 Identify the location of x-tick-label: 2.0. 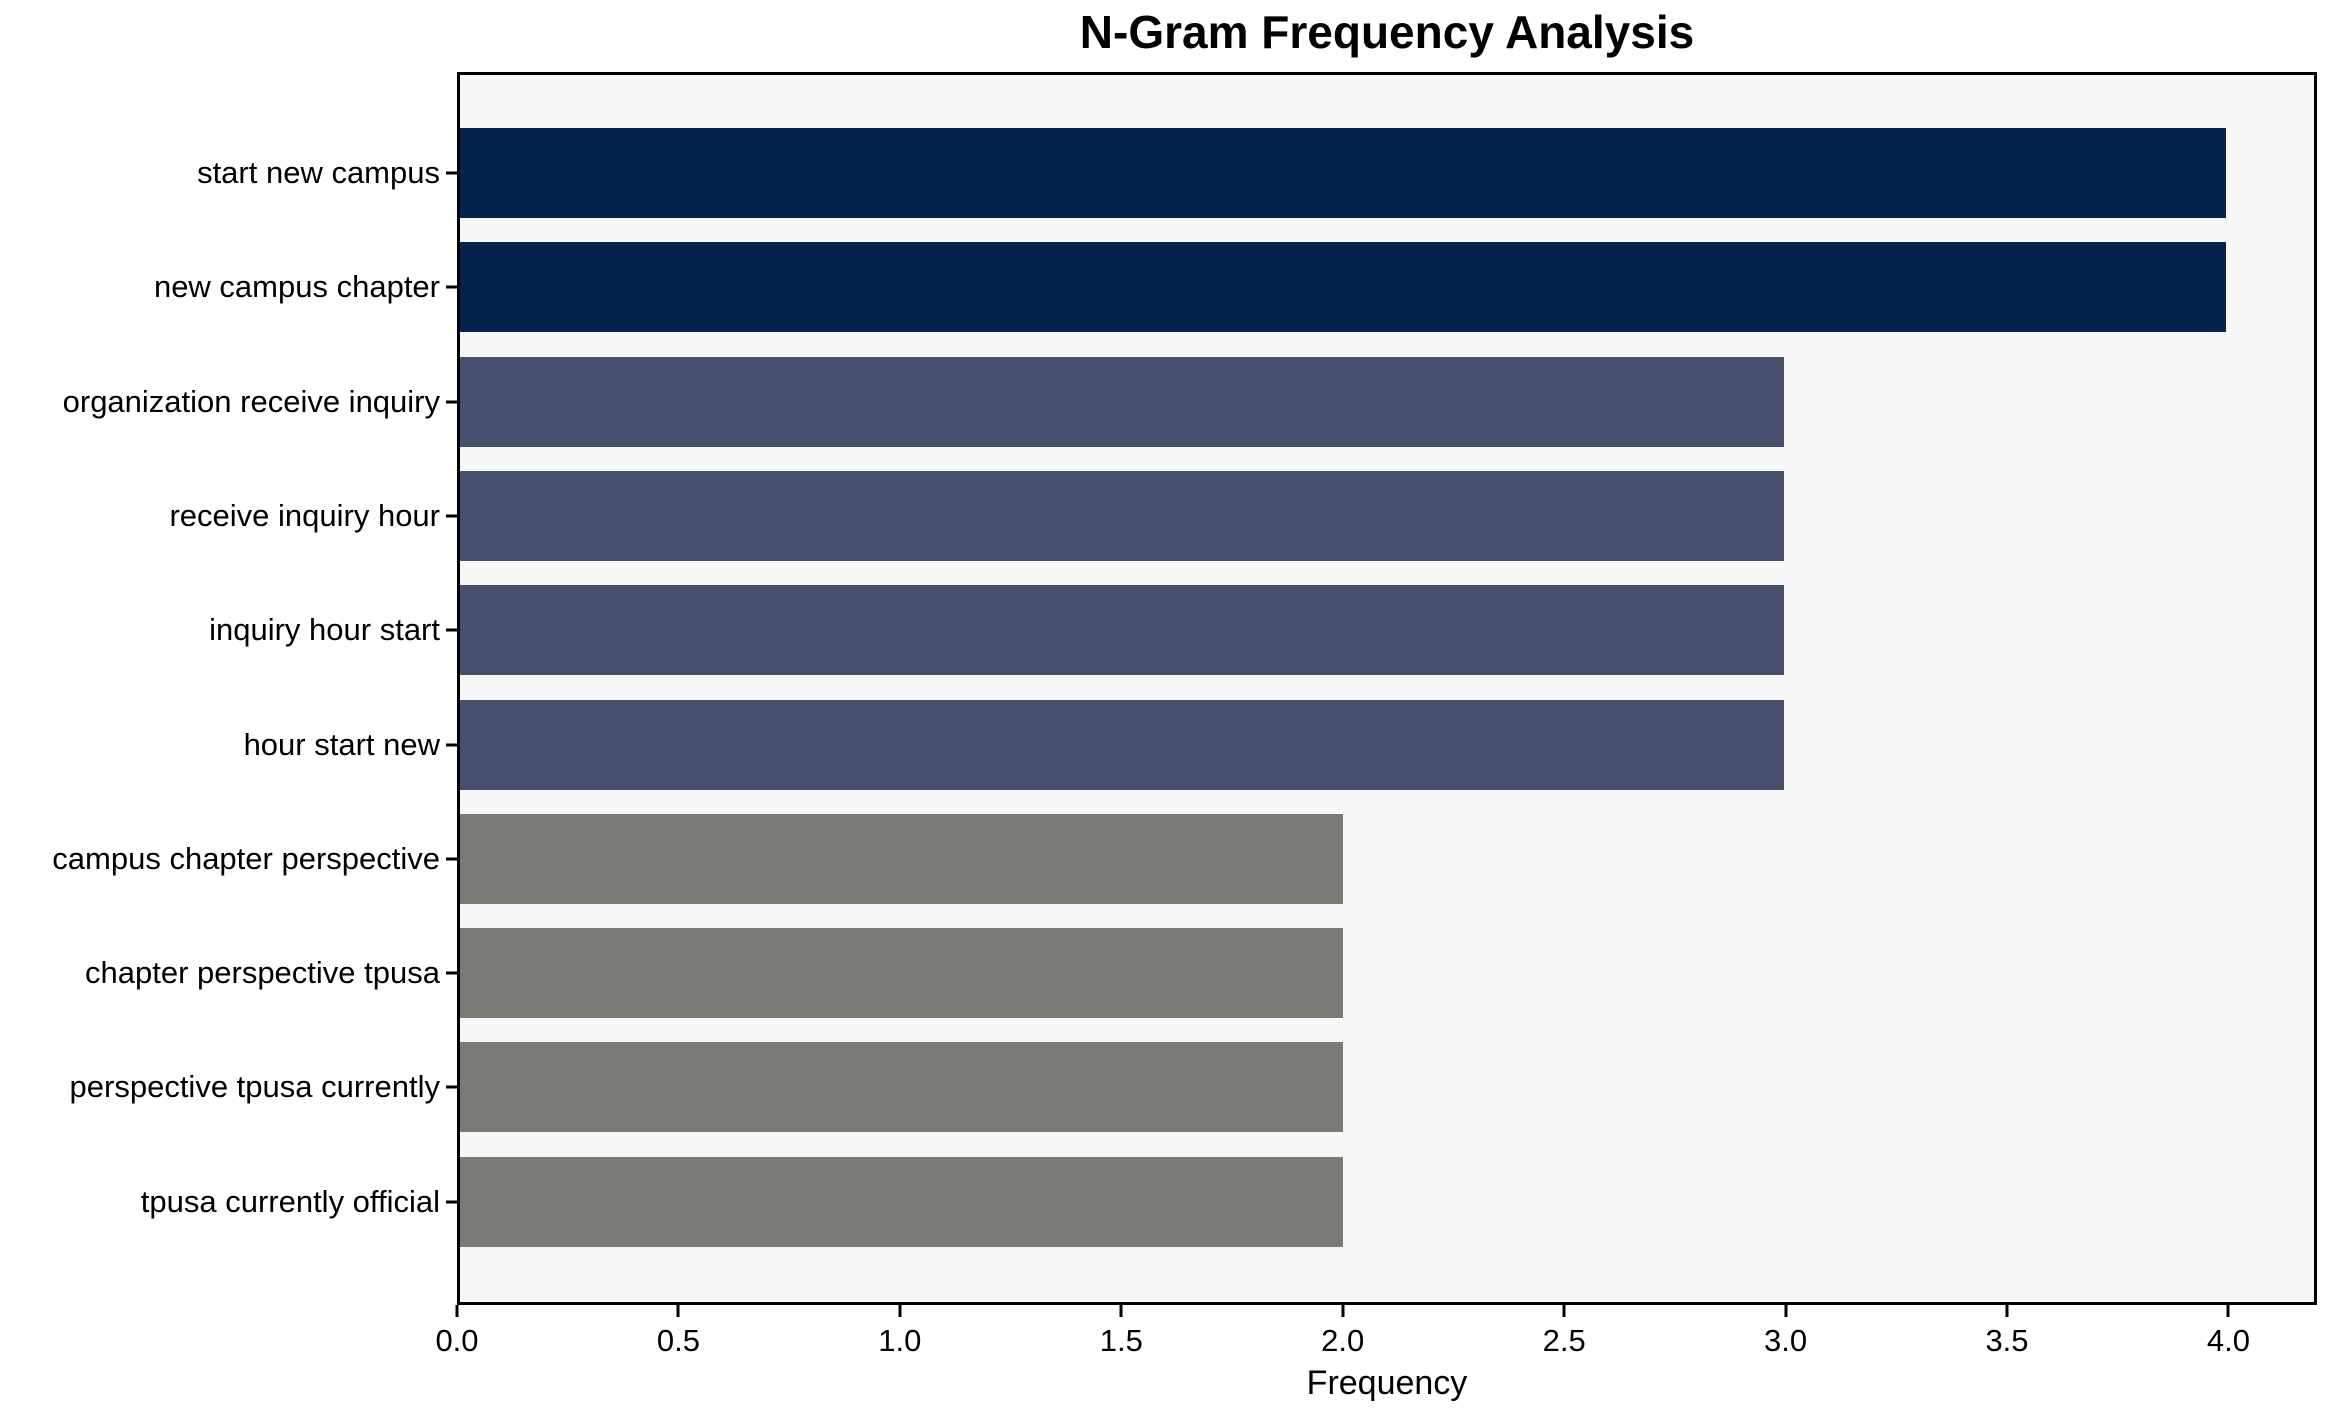
(1343, 1340).